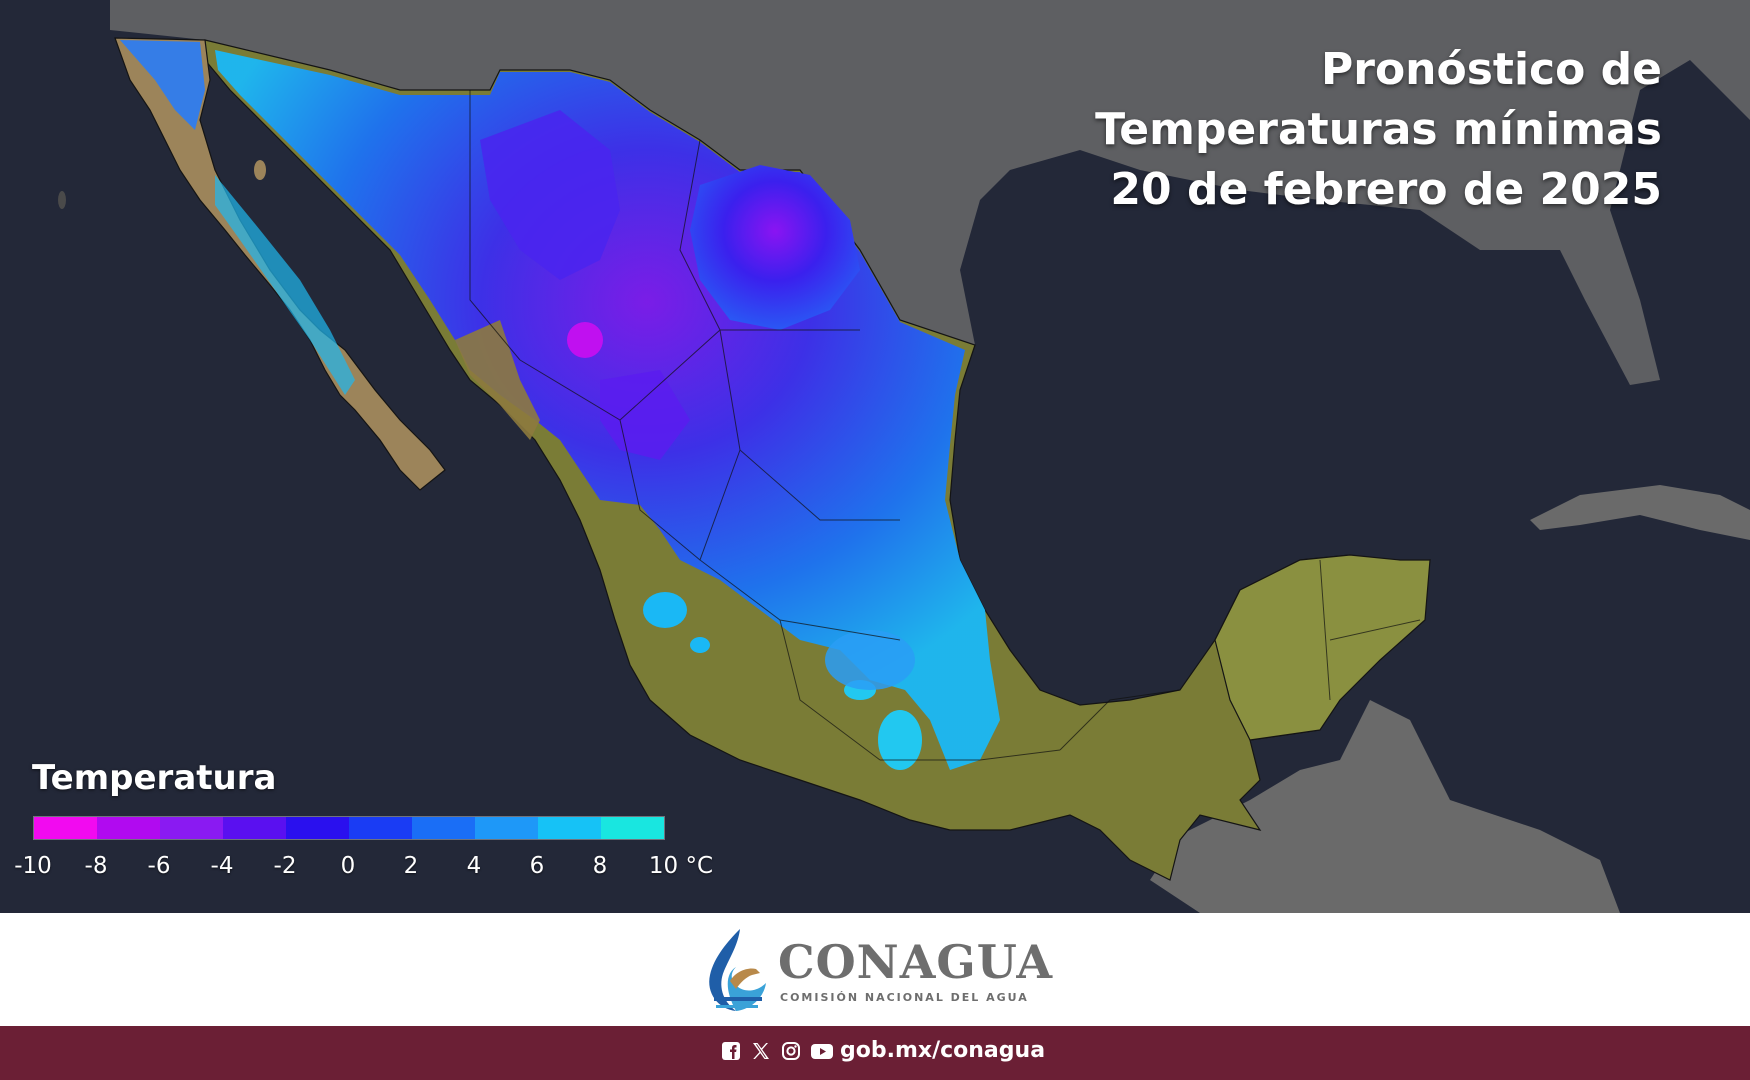 The width and height of the screenshot is (1750, 1080). I want to click on x-icon, so click(761, 1051).